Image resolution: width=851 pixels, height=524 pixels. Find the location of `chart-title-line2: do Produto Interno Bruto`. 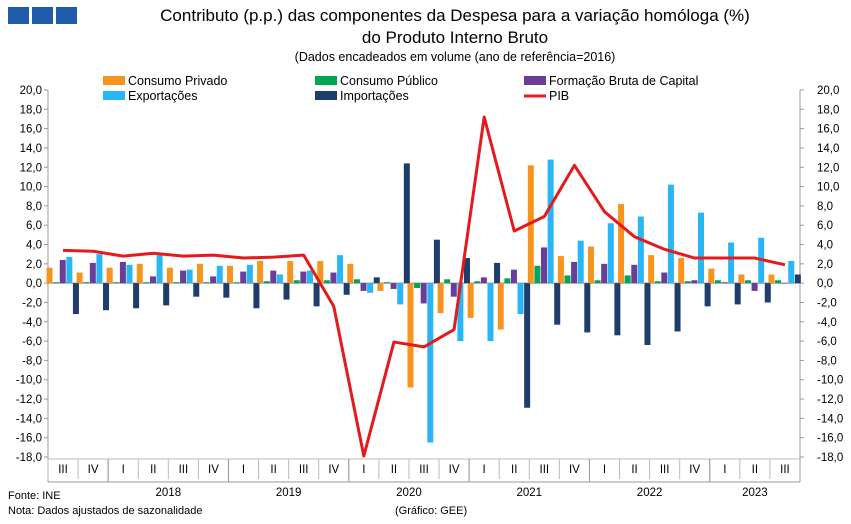

chart-title-line2: do Produto Interno Bruto is located at coordinates (455, 37).